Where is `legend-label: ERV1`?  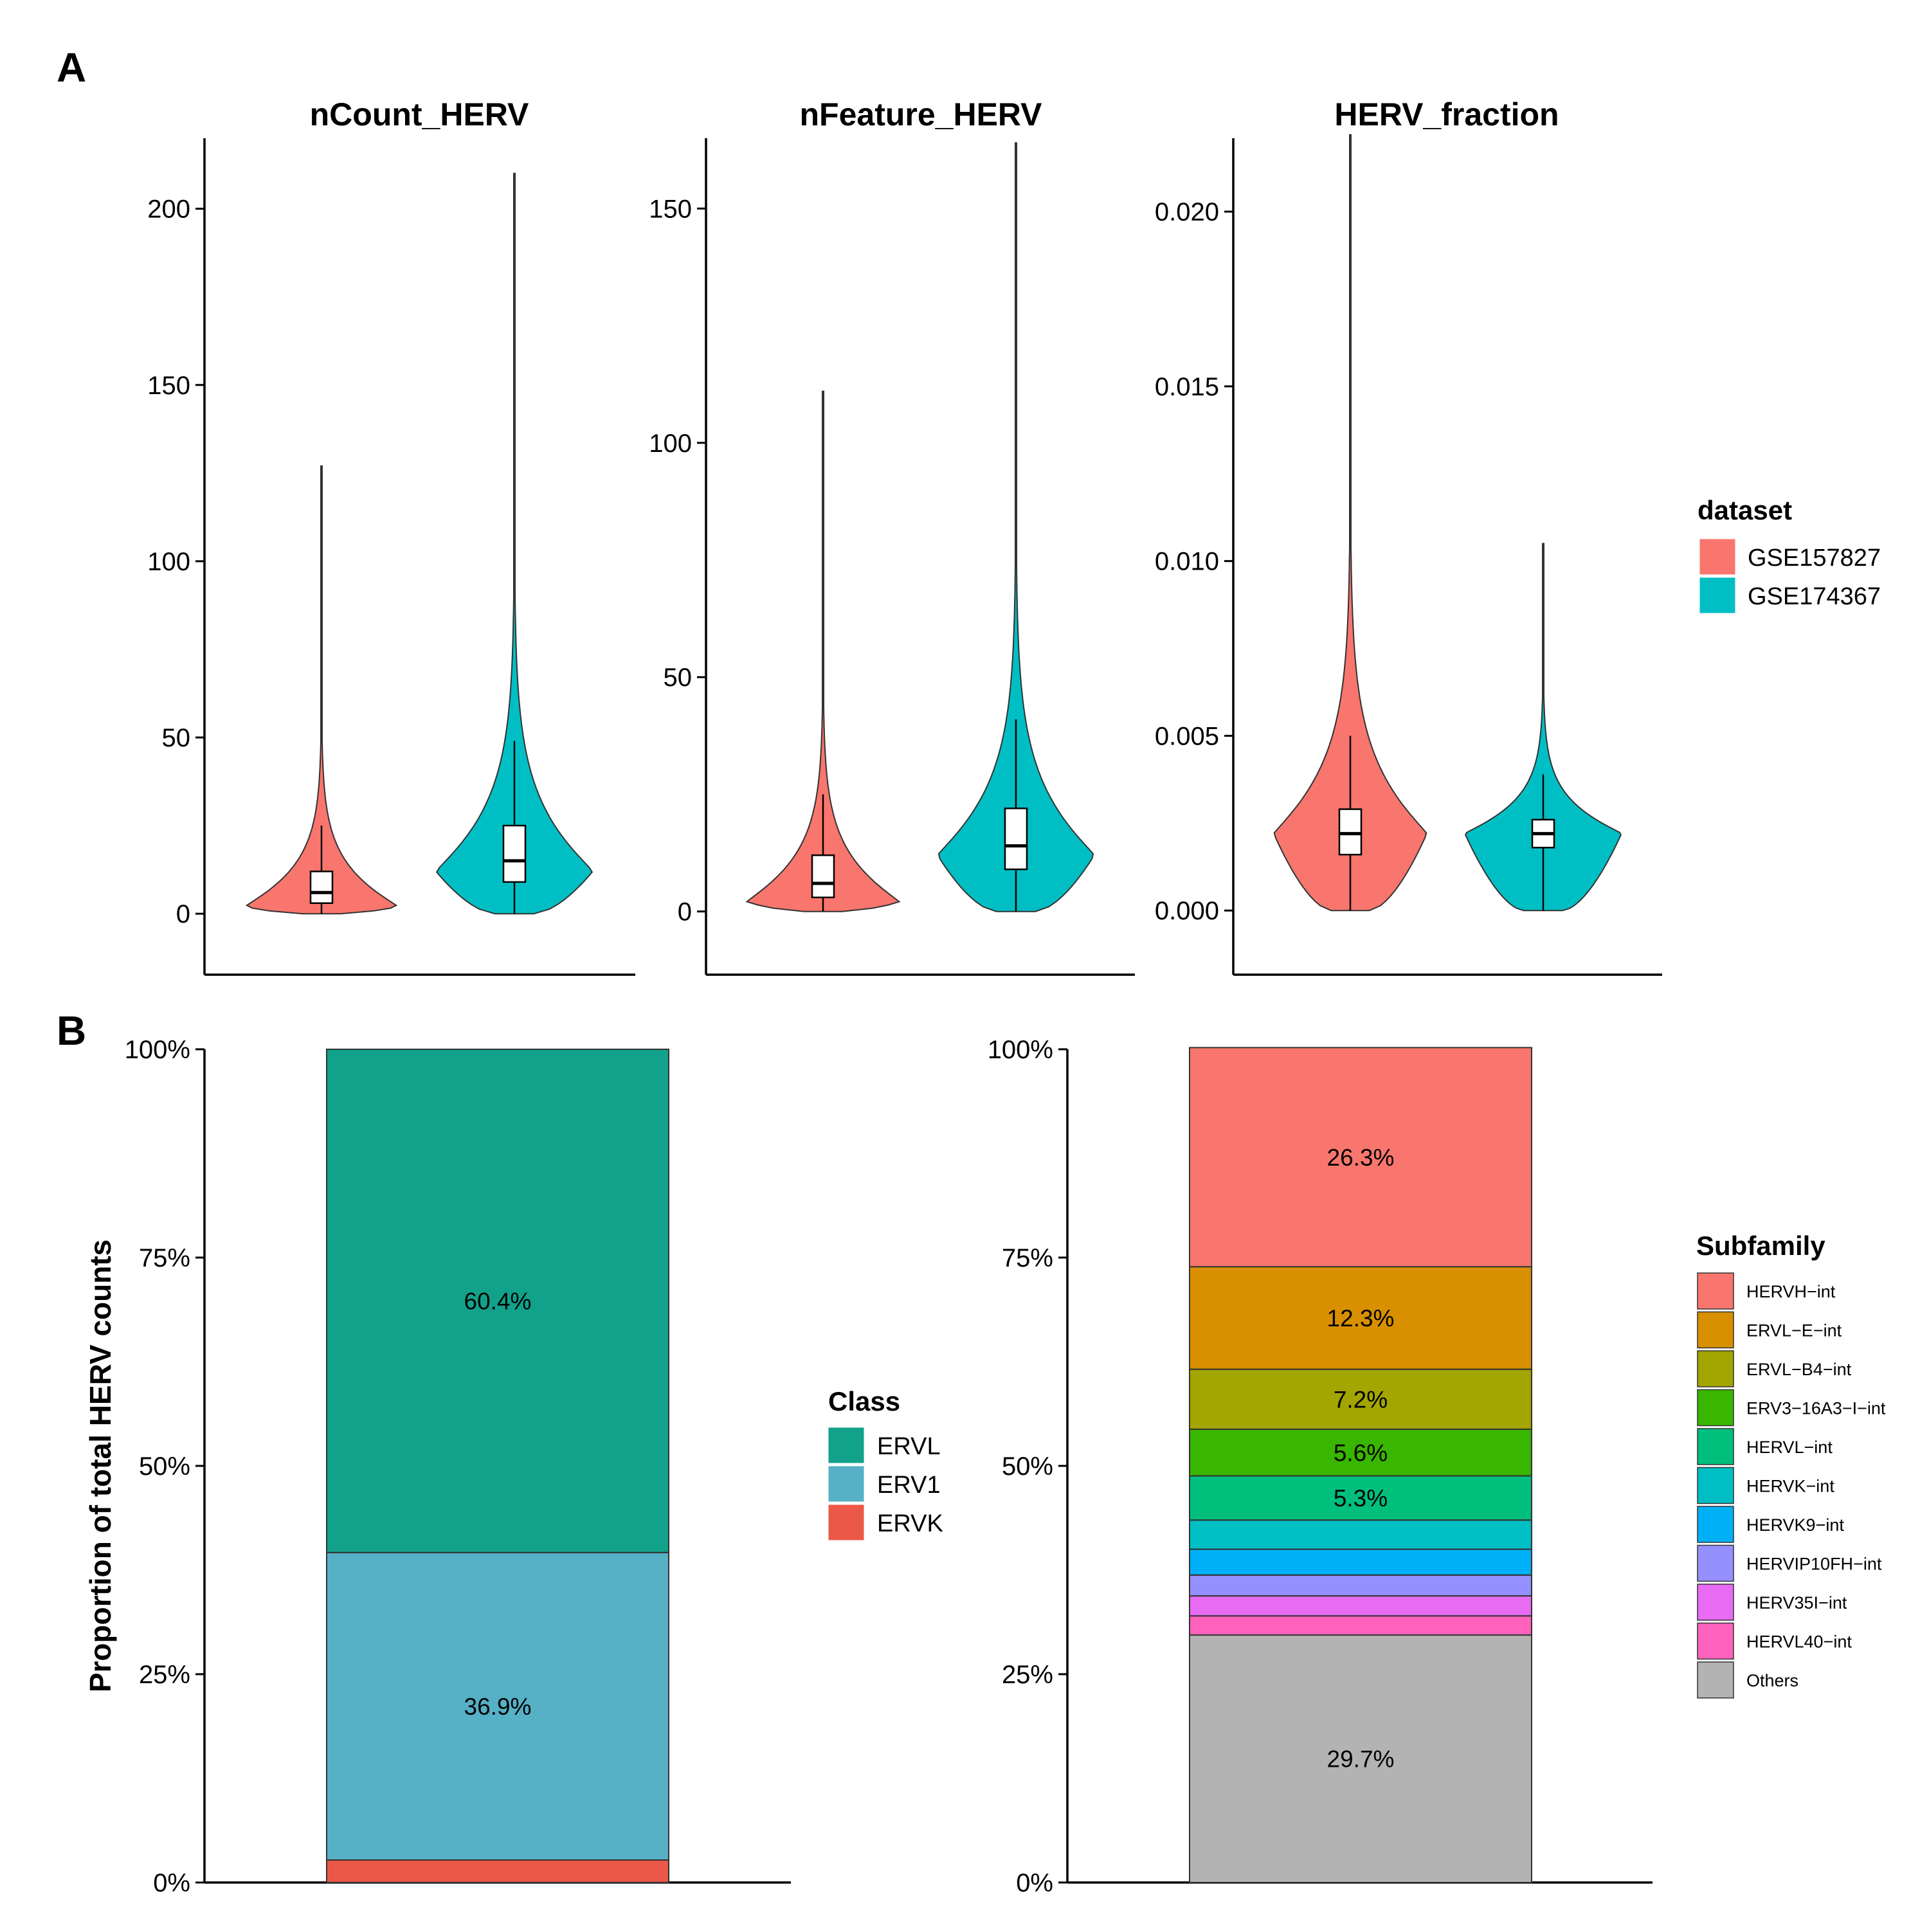 legend-label: ERV1 is located at coordinates (909, 1485).